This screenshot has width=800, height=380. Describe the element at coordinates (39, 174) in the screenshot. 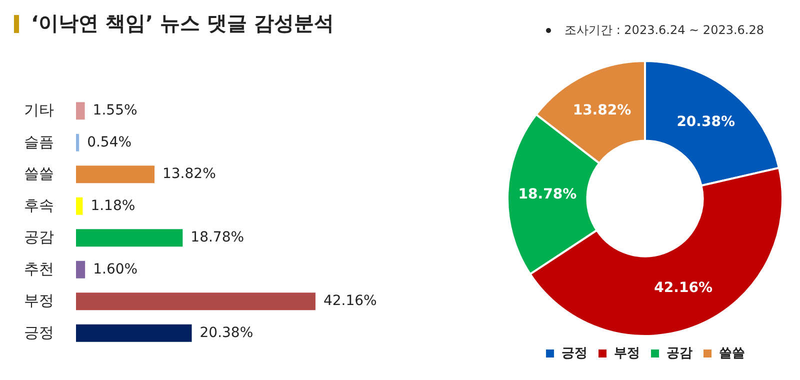

I see `y-tick-label: 쓸쓸` at that location.